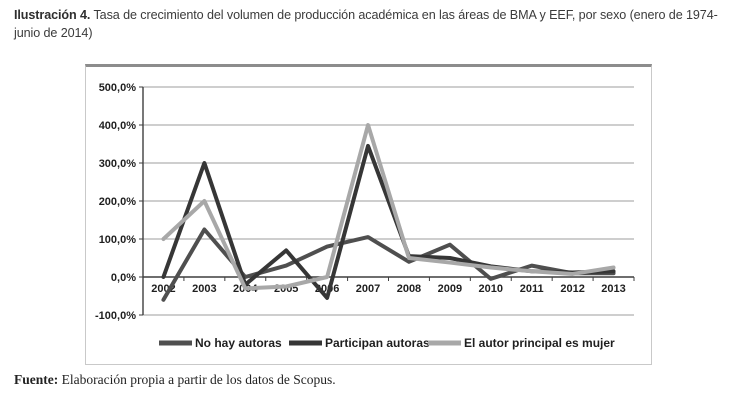 Image resolution: width=731 pixels, height=406 pixels. What do you see at coordinates (368, 289) in the screenshot?
I see `x-axis-label: 2007` at bounding box center [368, 289].